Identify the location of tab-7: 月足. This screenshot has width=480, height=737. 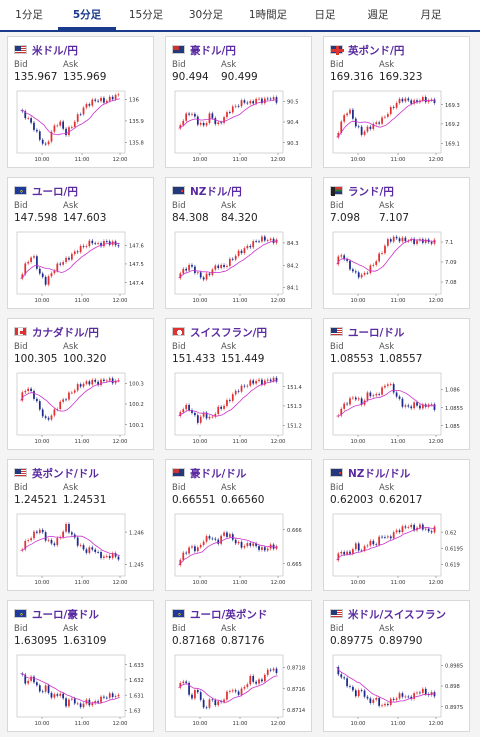
(431, 15).